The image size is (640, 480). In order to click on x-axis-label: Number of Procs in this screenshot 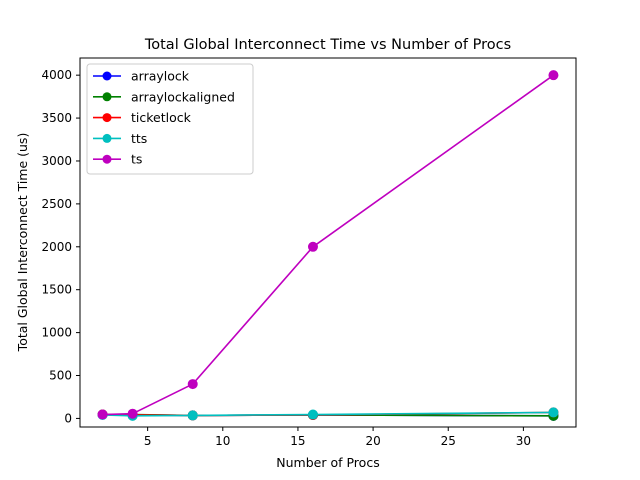, I will do `click(327, 462)`.